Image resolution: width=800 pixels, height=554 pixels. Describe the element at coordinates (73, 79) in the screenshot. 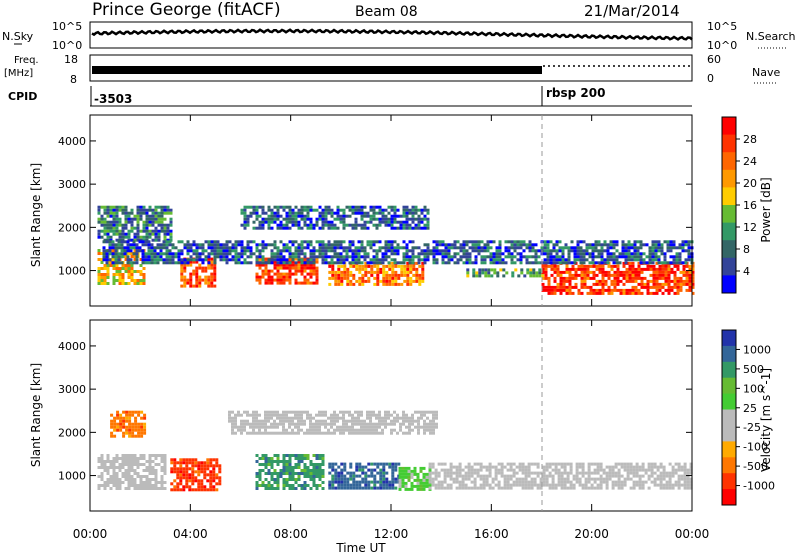

I see `freq-tick-bottom: 8` at that location.